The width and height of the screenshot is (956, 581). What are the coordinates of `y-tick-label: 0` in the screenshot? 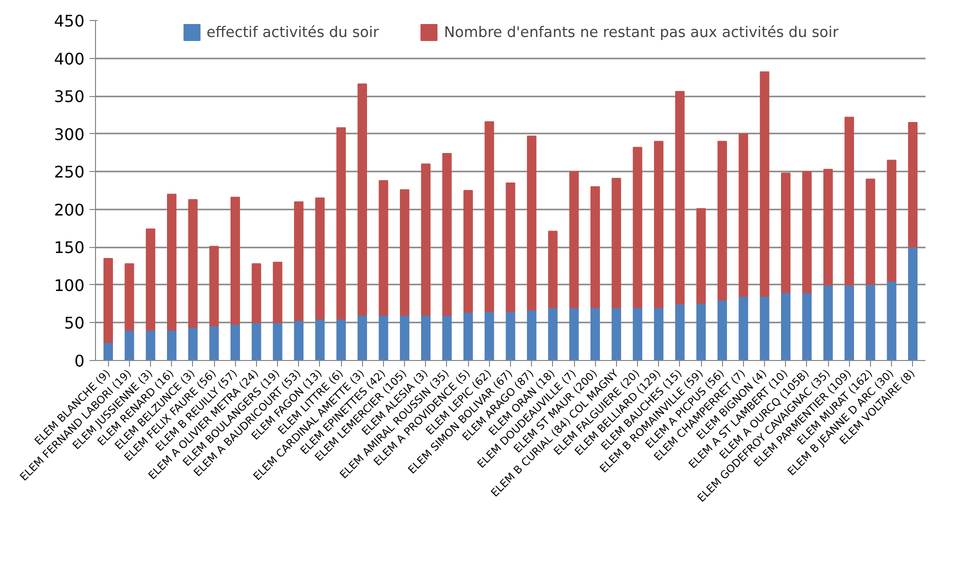 It's located at (79, 361).